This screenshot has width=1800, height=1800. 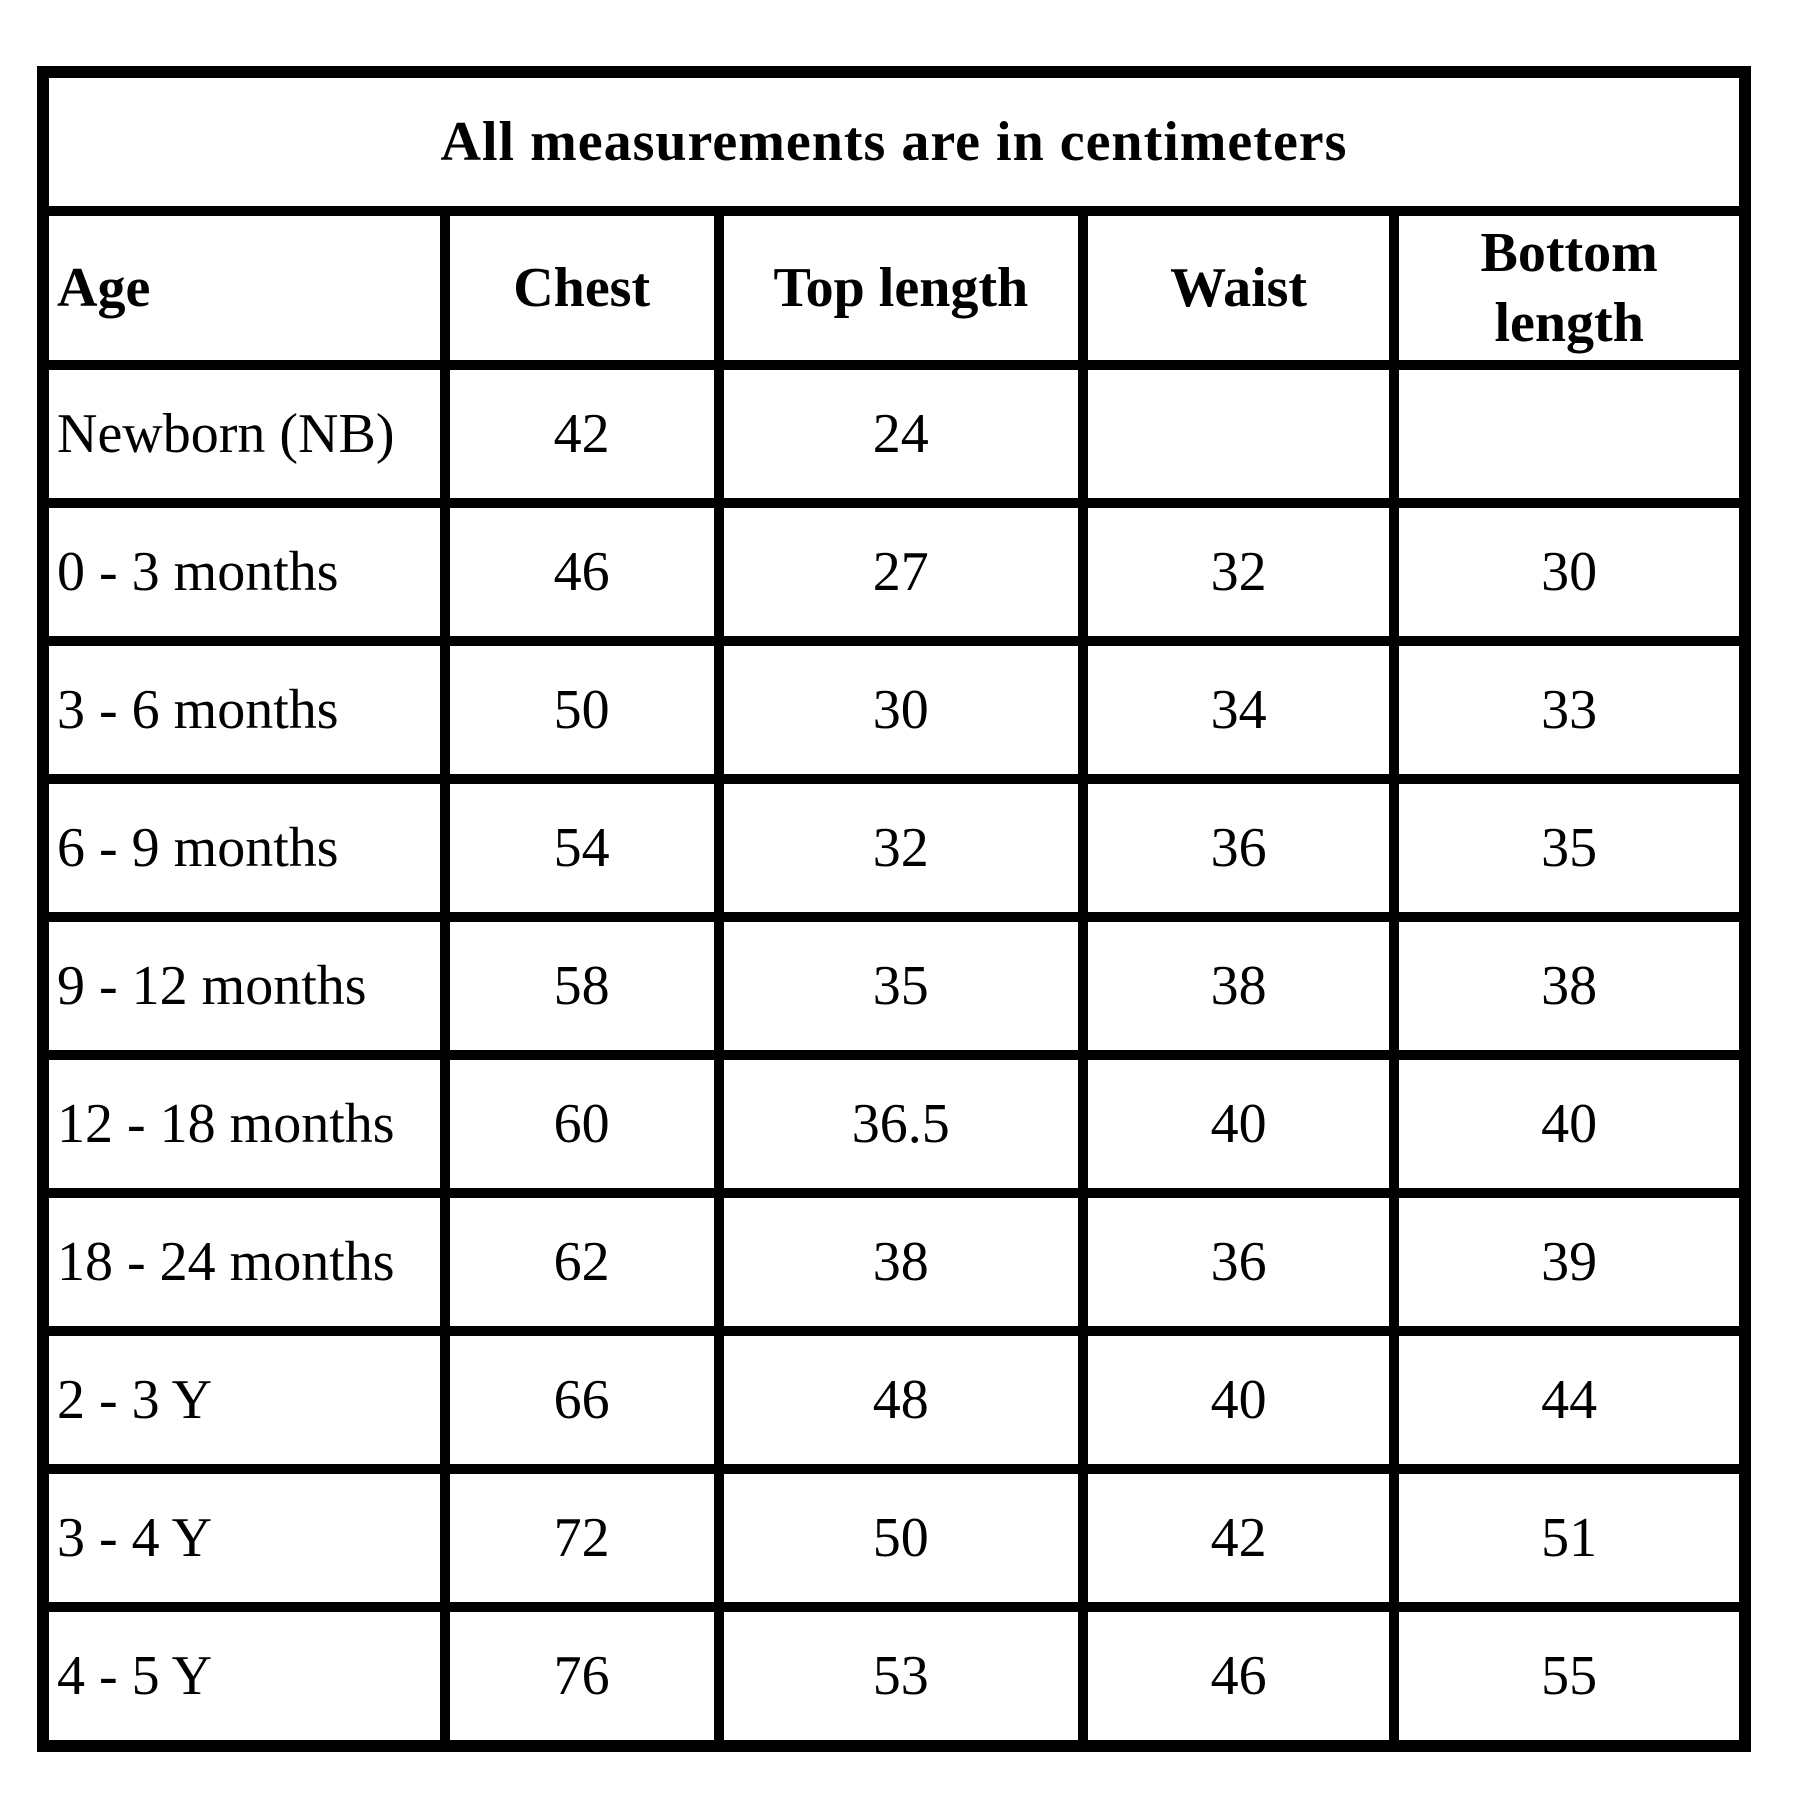 What do you see at coordinates (244, 1538) in the screenshot?
I see `age-label-cell: 3 - 4 Y` at bounding box center [244, 1538].